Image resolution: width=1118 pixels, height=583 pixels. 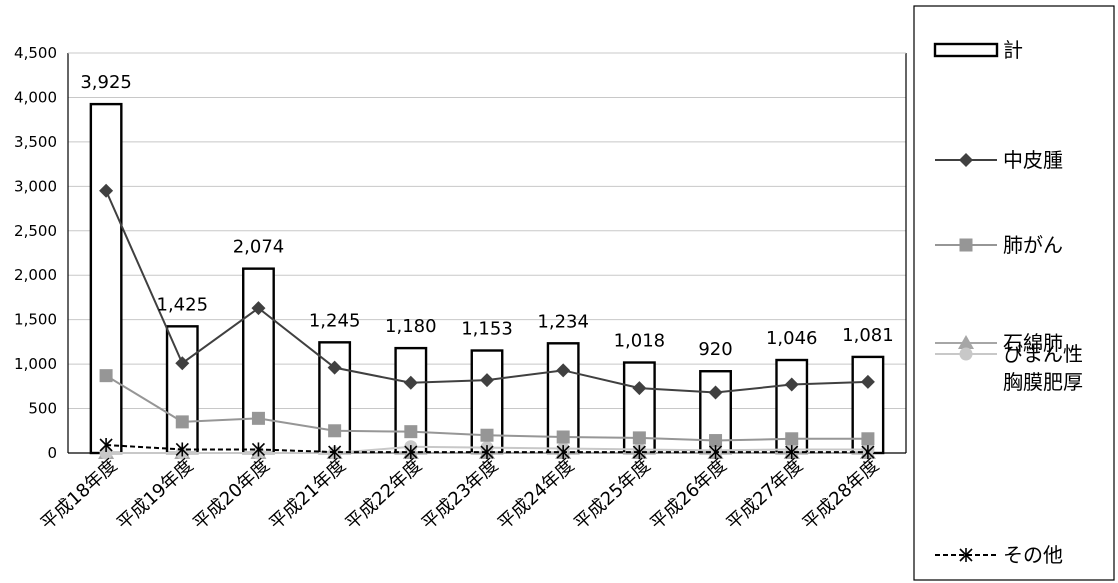 I want to click on x-tick-label: 平成21年度, so click(x=307, y=494).